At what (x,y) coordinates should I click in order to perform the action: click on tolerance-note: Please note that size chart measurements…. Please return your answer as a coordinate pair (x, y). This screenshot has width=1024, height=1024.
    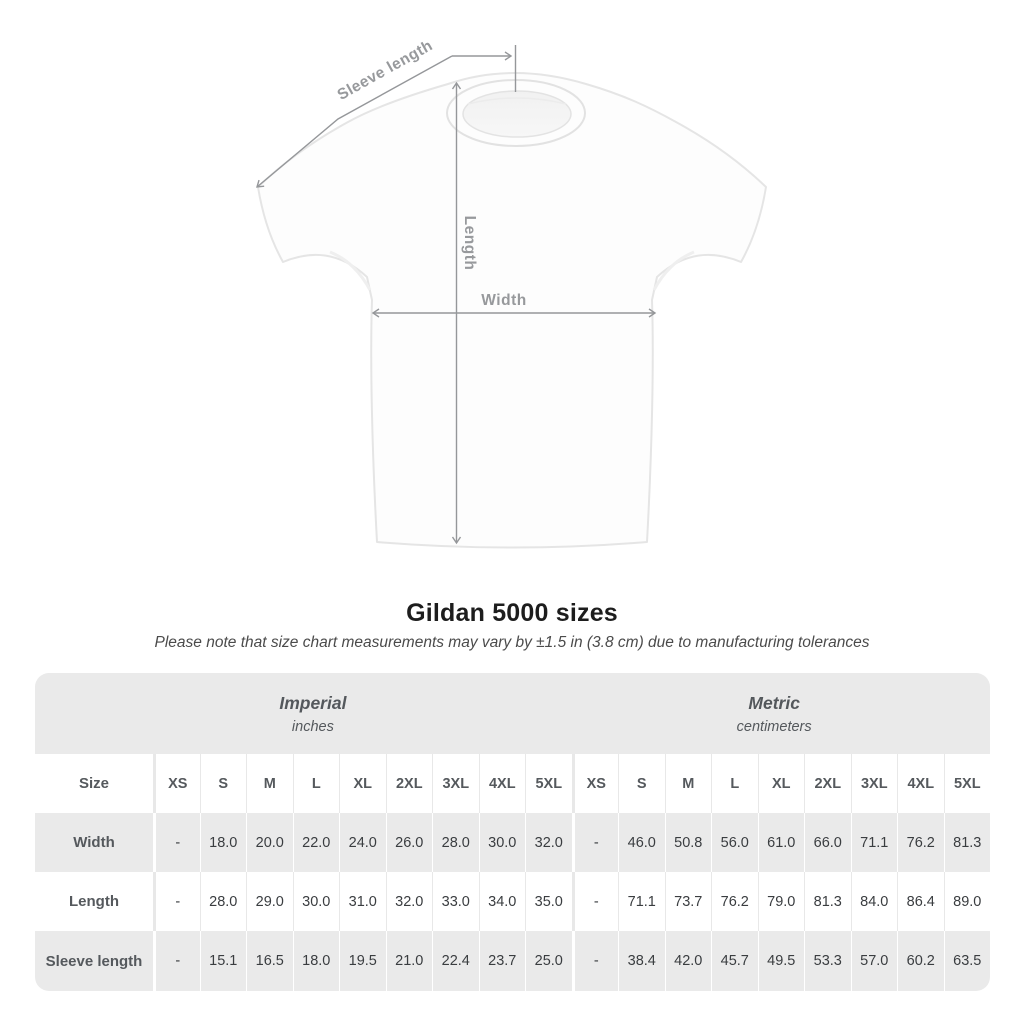
    Looking at the image, I should click on (512, 642).